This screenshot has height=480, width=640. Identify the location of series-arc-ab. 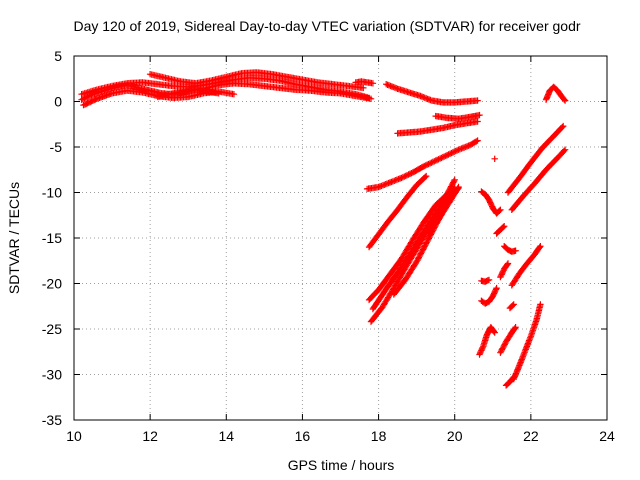
(538, 179).